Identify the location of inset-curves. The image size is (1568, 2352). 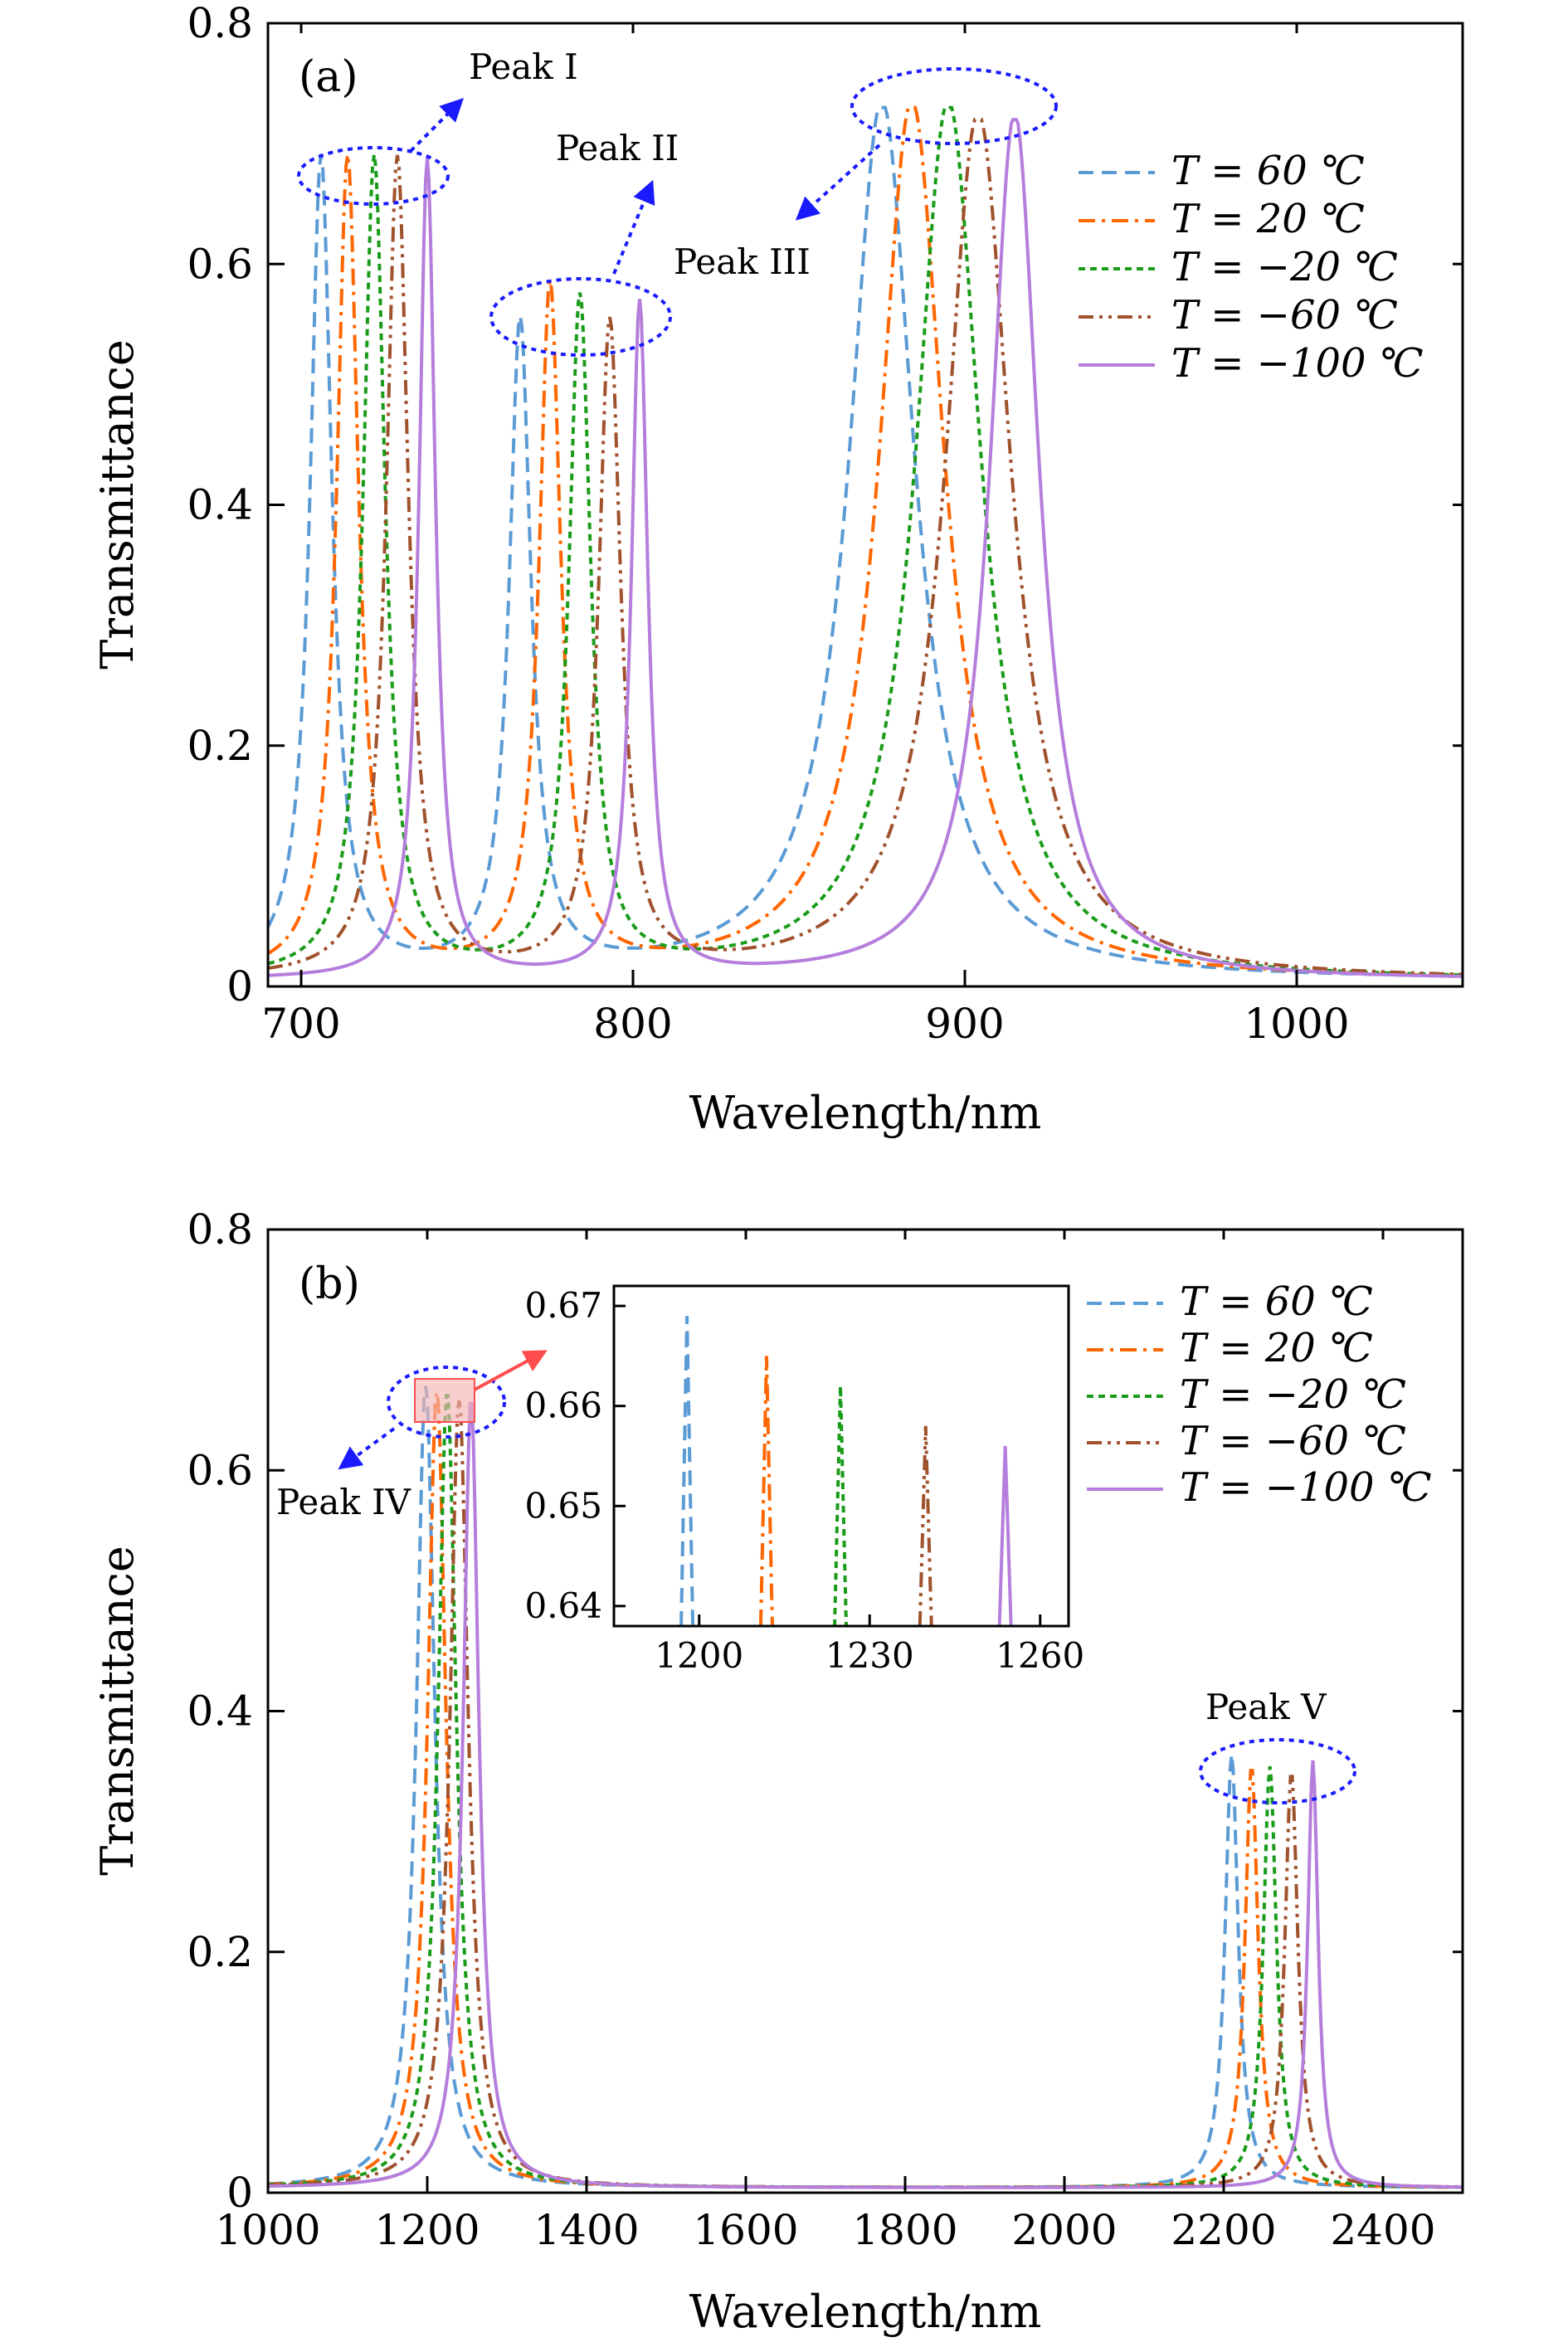
(846, 1471).